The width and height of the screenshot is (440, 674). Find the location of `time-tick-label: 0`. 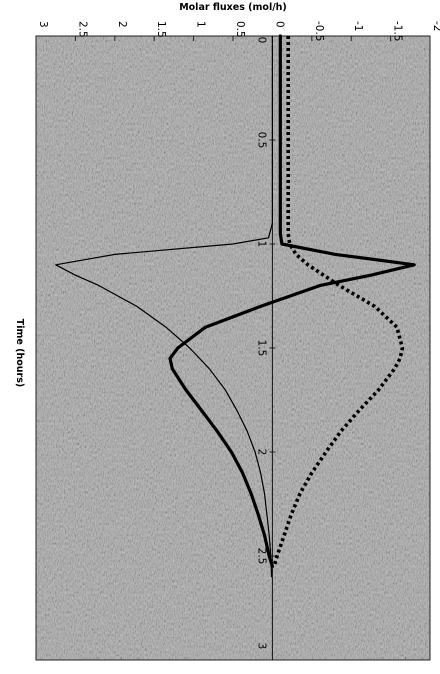

time-tick-label: 0 is located at coordinates (261, 40).